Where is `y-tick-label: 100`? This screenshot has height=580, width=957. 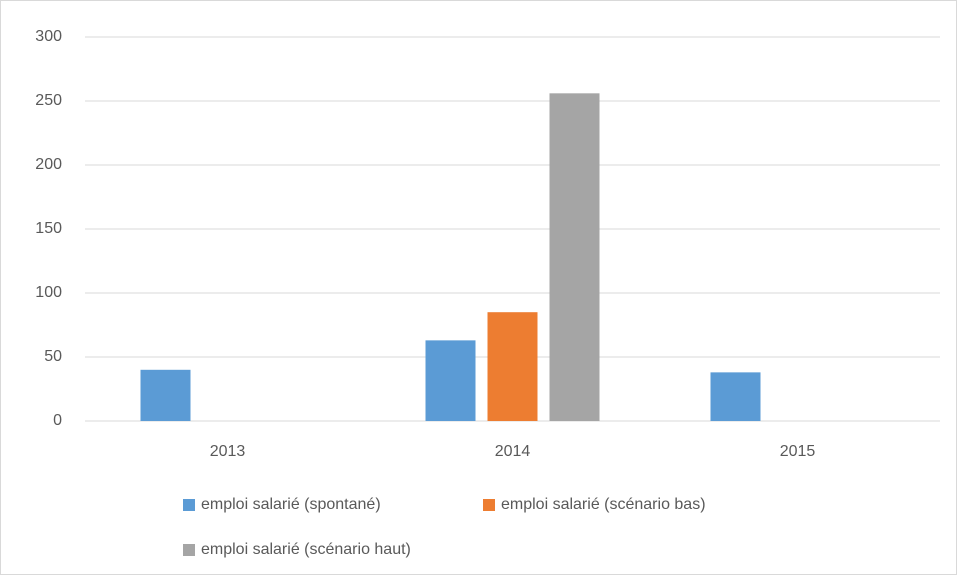 y-tick-label: 100 is located at coordinates (48, 292).